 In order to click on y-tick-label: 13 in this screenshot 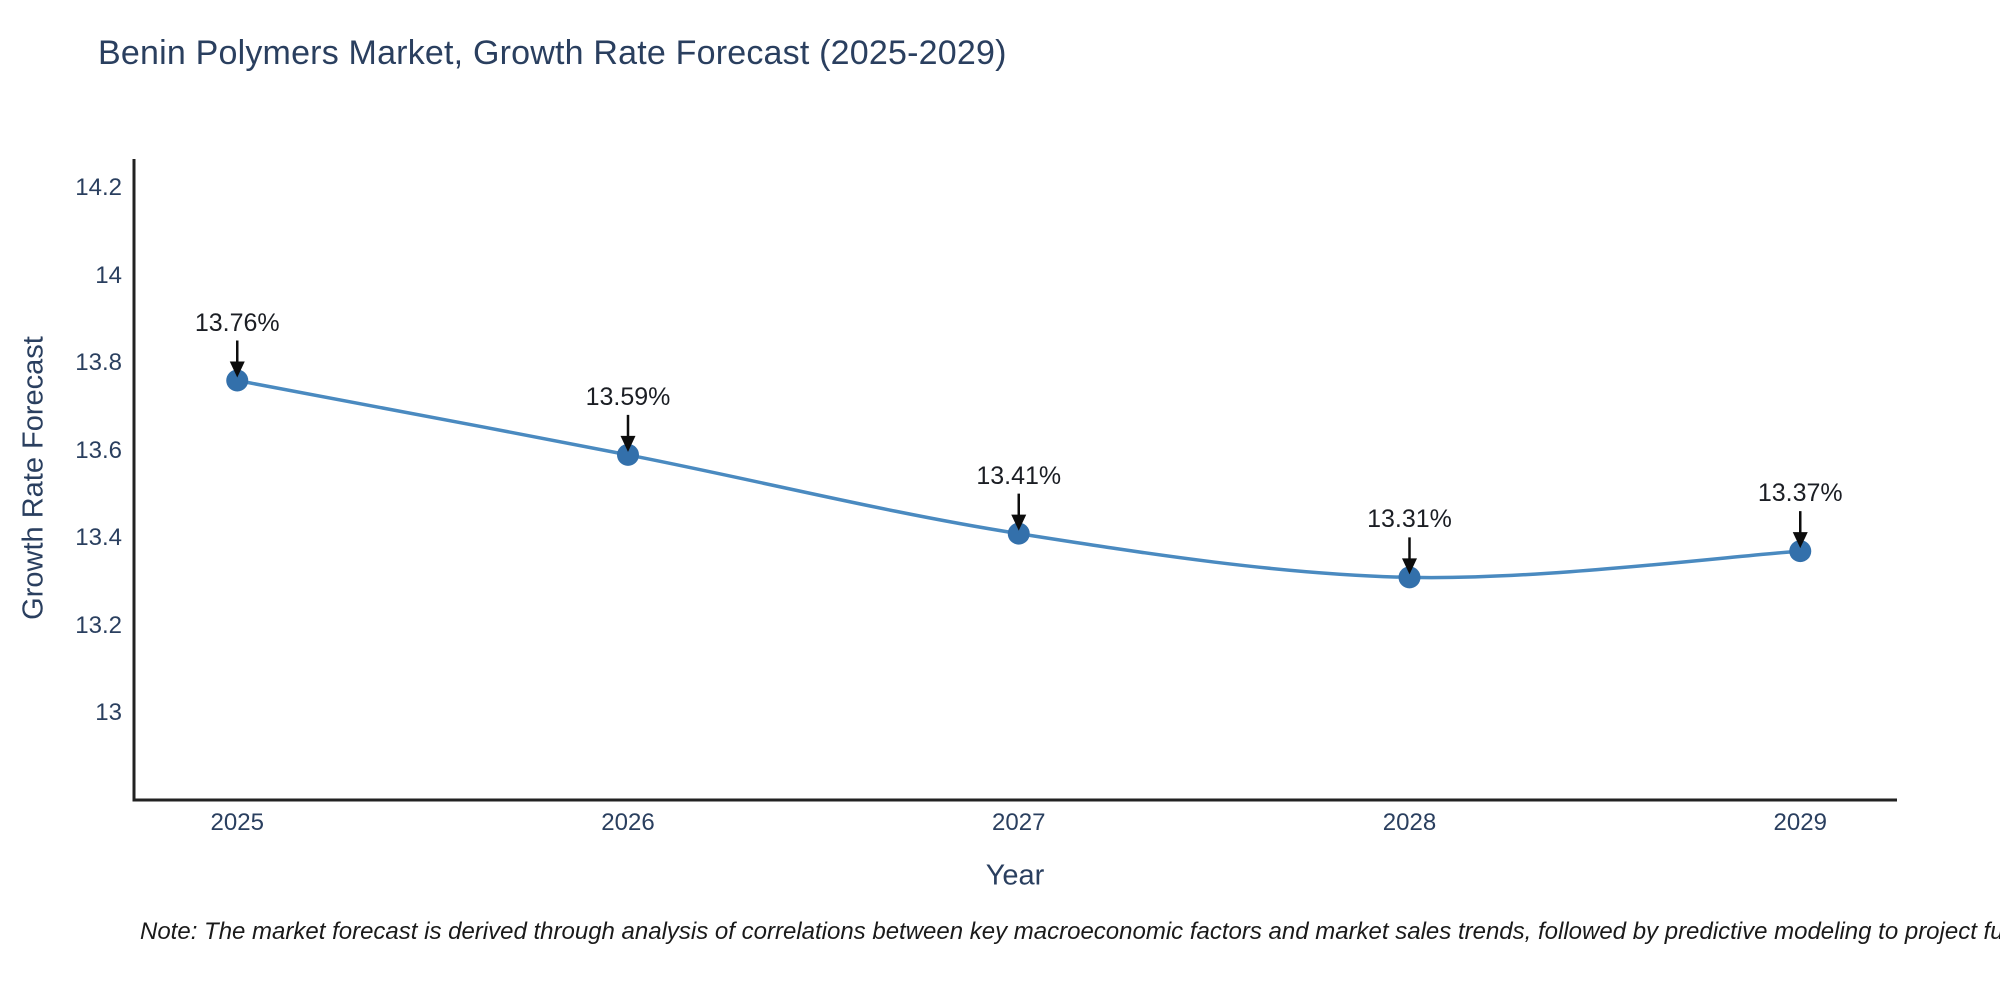, I will do `click(108, 712)`.